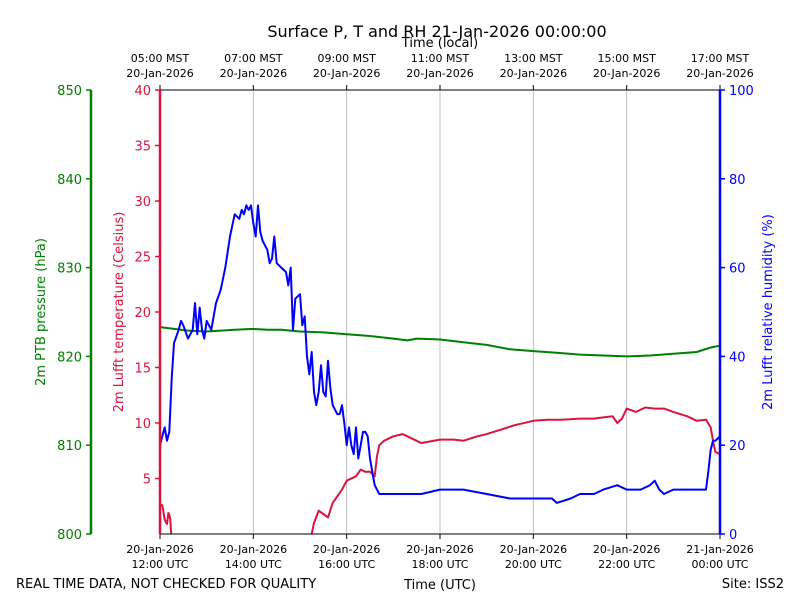 The height and width of the screenshot is (600, 800). I want to click on temperature-tick-label: 10, so click(142, 424).